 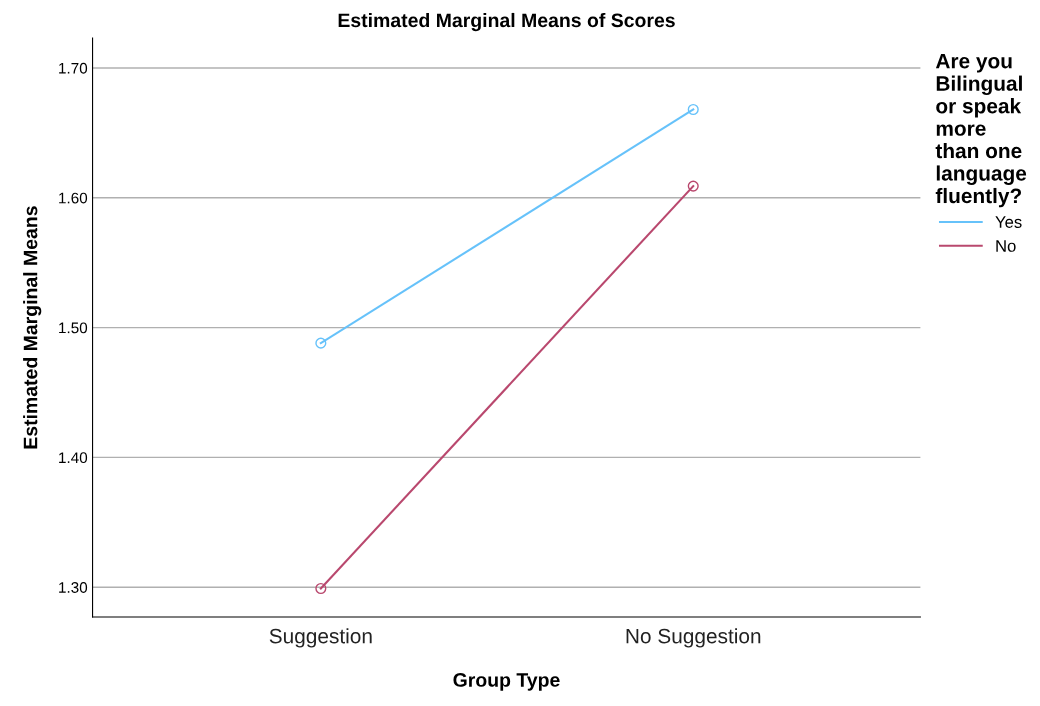 I want to click on x-tick-label: No Suggestion, so click(x=693, y=638).